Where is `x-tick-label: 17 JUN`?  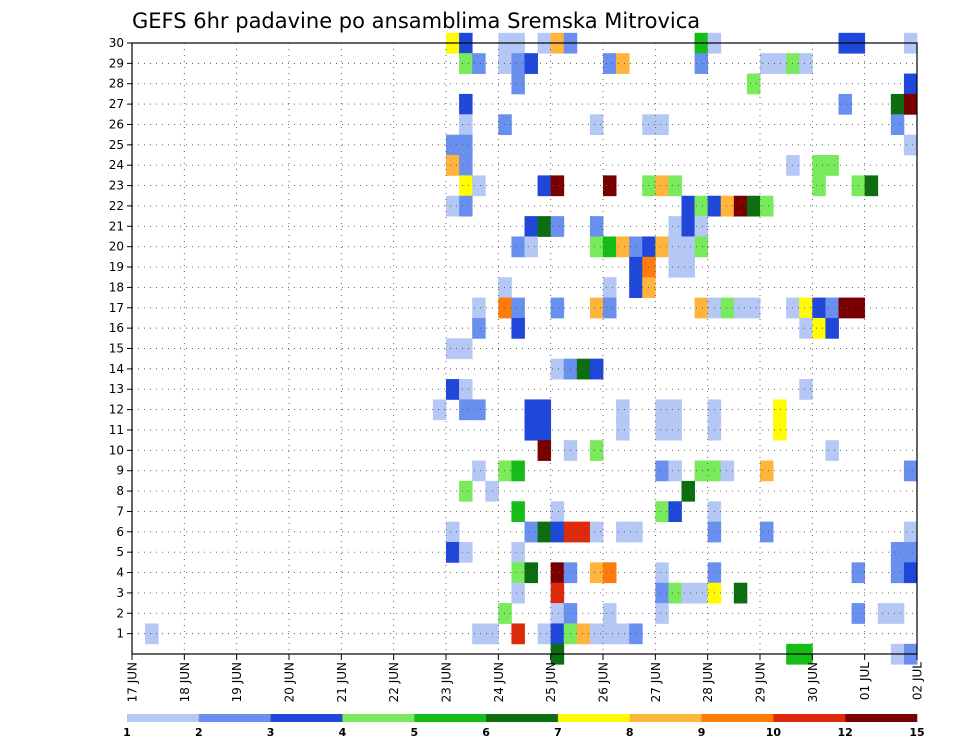 x-tick-label: 17 JUN is located at coordinates (133, 682).